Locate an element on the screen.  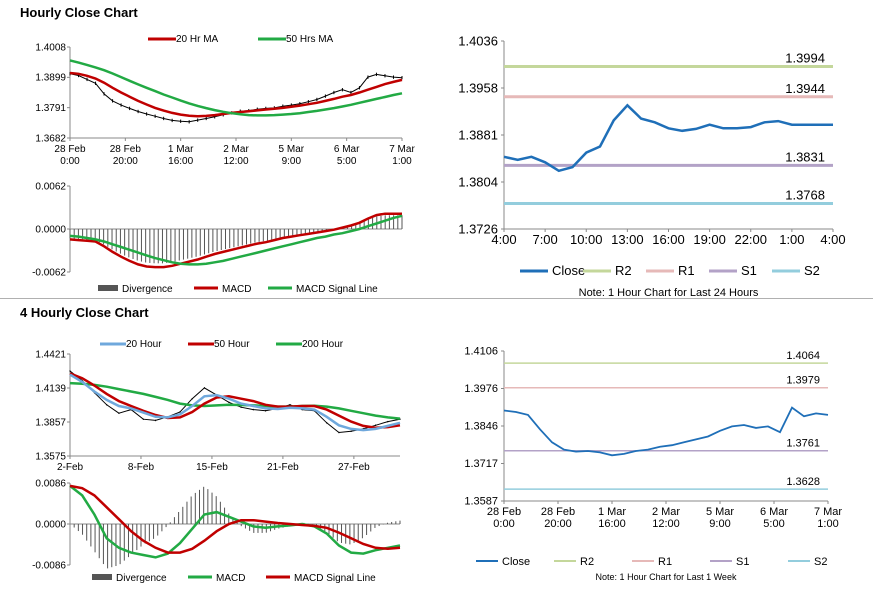
hourly-price-xtick-1-a: 28 Feb is located at coordinates (126, 149).